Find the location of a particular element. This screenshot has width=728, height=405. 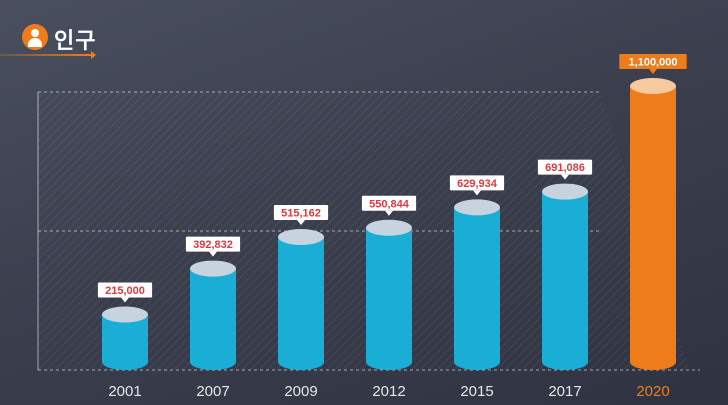

value-label: 550,844 is located at coordinates (389, 204).